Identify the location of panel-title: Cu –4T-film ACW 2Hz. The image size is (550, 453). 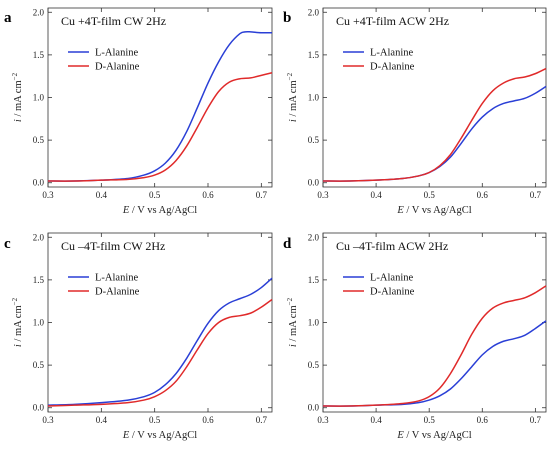
(392, 246).